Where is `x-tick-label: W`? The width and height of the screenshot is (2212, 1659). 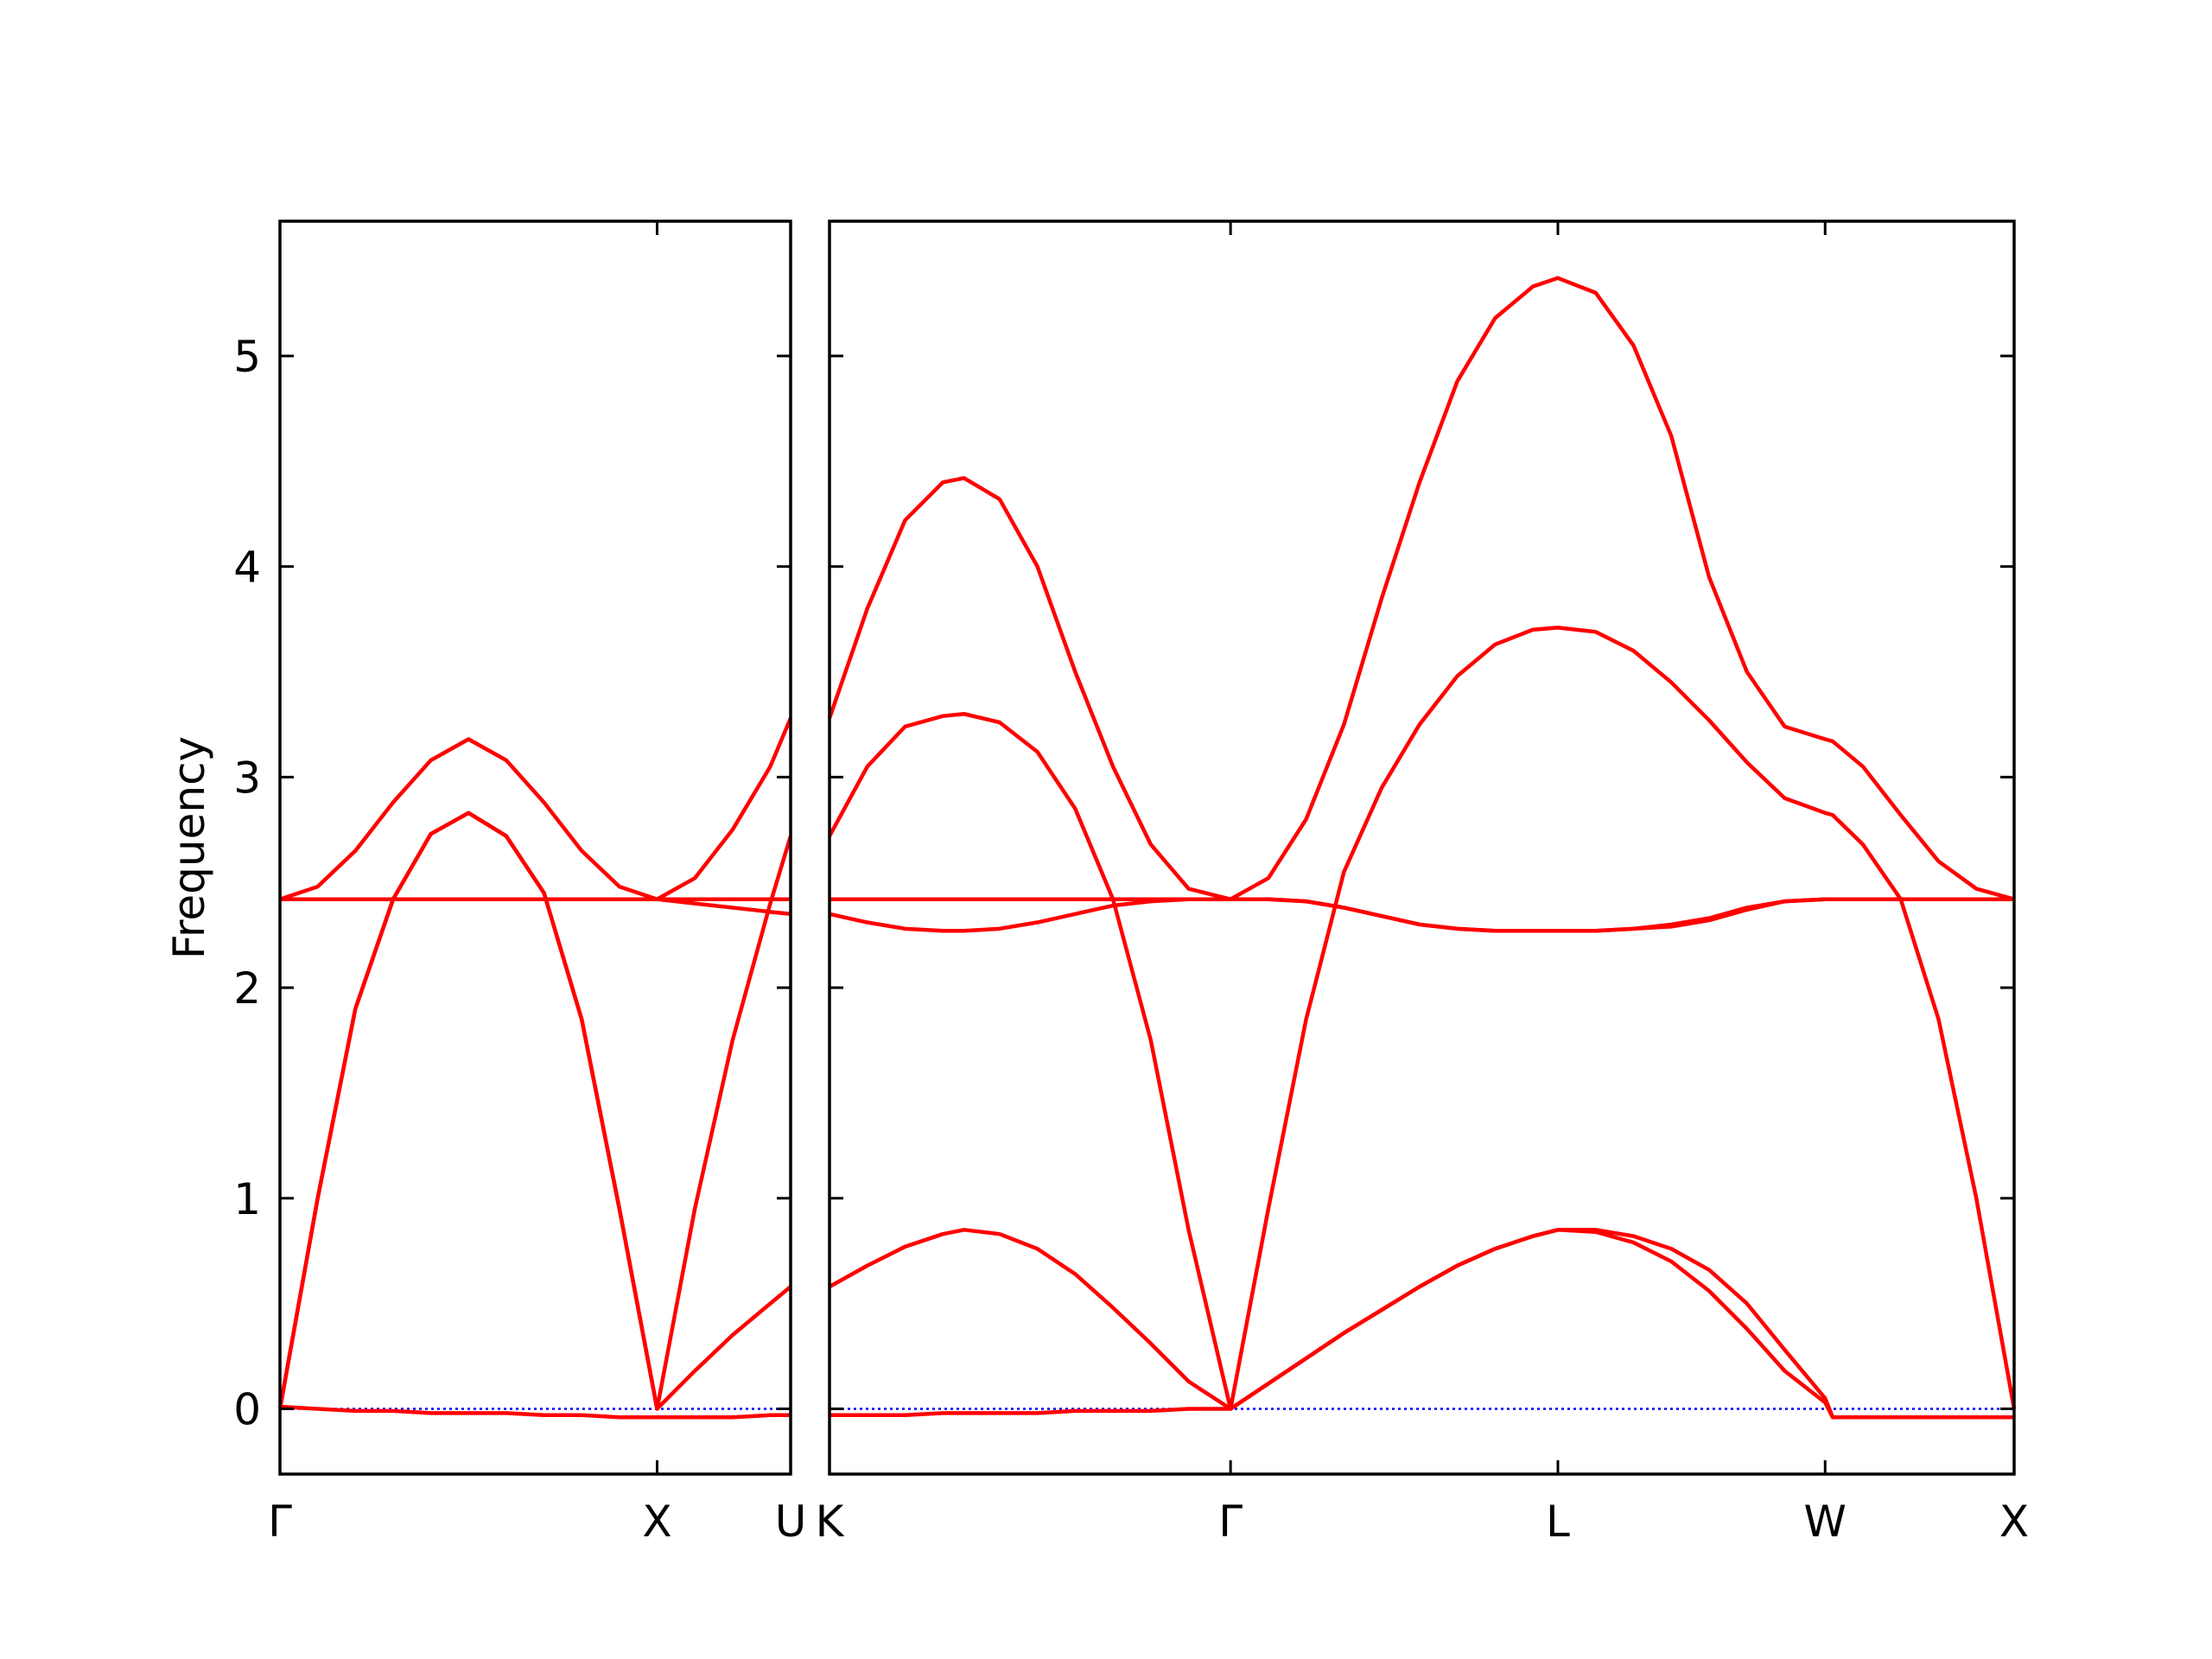
x-tick-label: W is located at coordinates (1825, 1522).